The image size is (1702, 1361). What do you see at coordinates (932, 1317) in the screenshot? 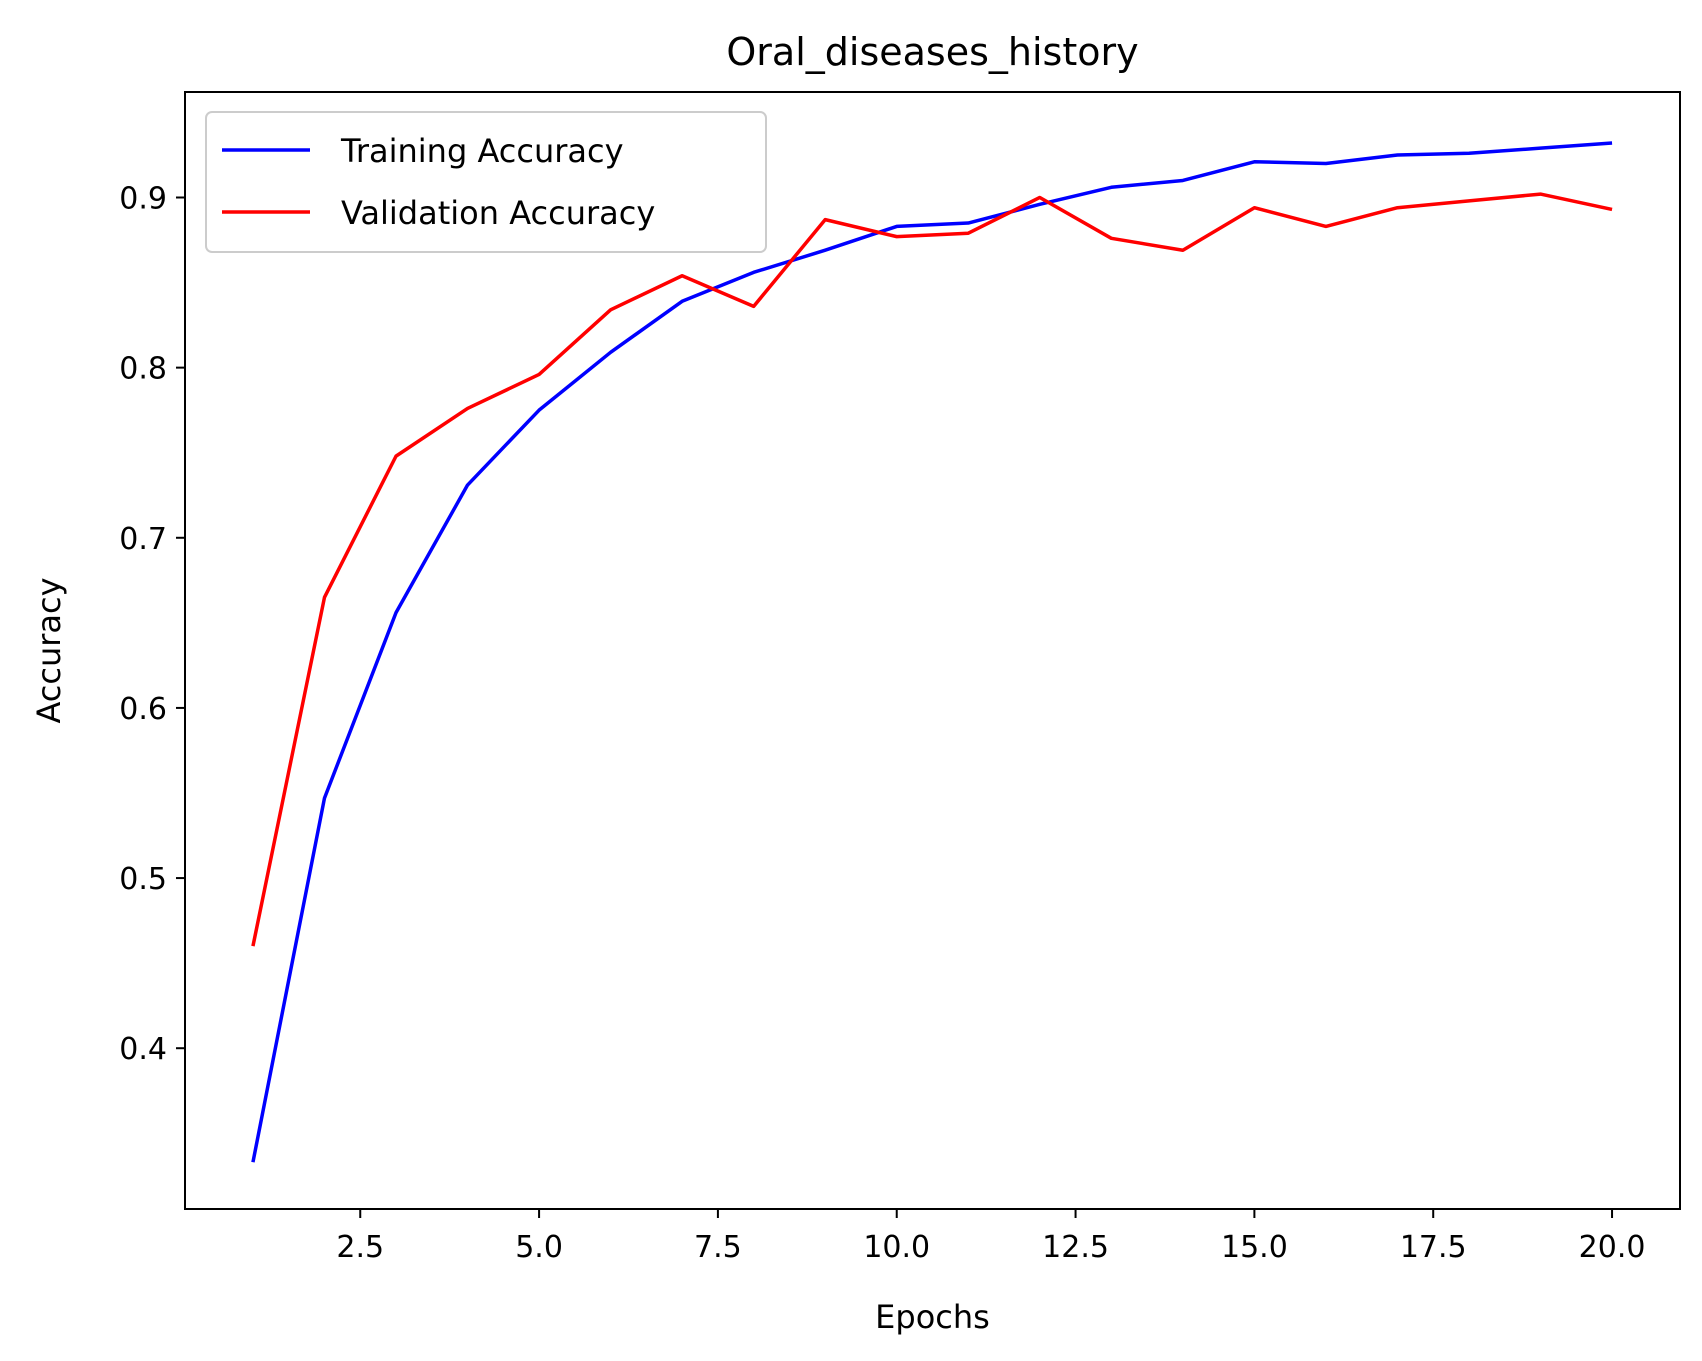
I see `x-axis-label: Epochs` at bounding box center [932, 1317].